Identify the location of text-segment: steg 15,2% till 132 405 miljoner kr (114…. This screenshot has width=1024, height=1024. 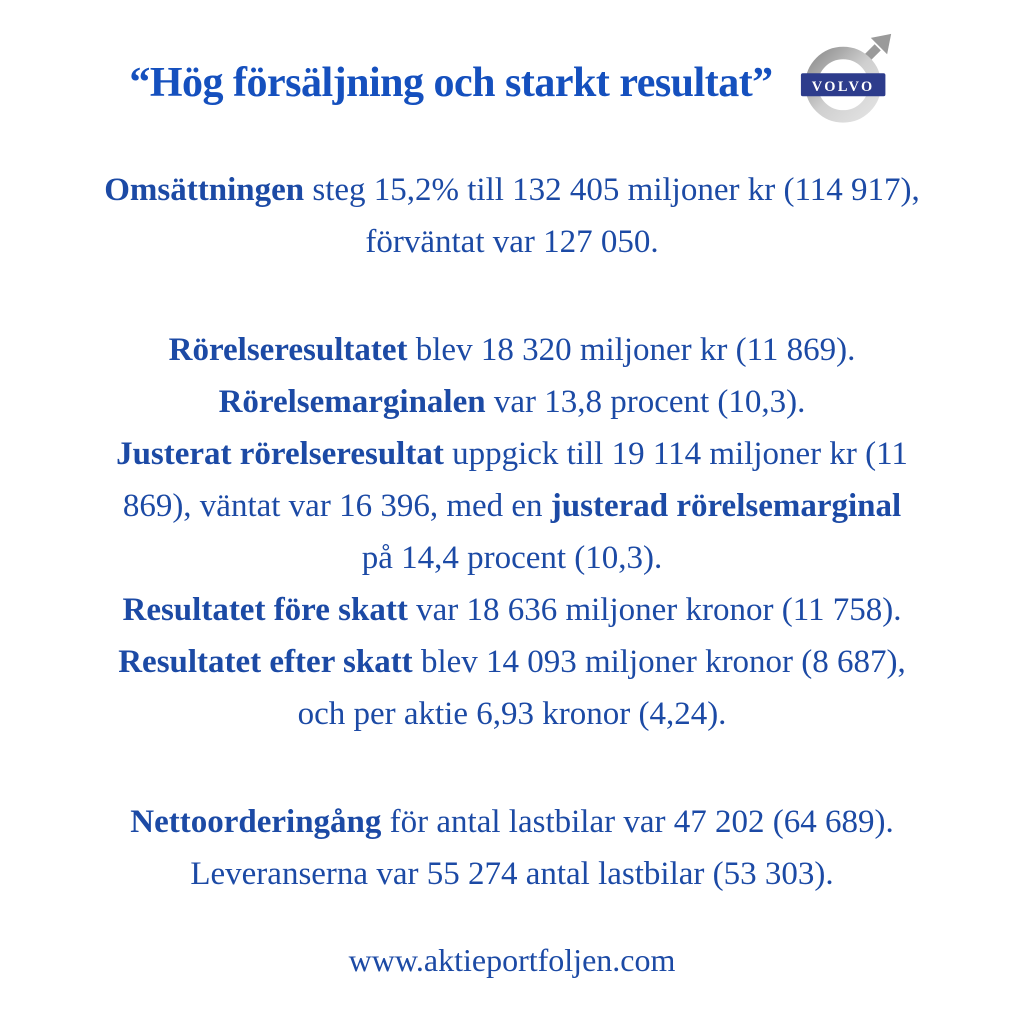
(612, 190).